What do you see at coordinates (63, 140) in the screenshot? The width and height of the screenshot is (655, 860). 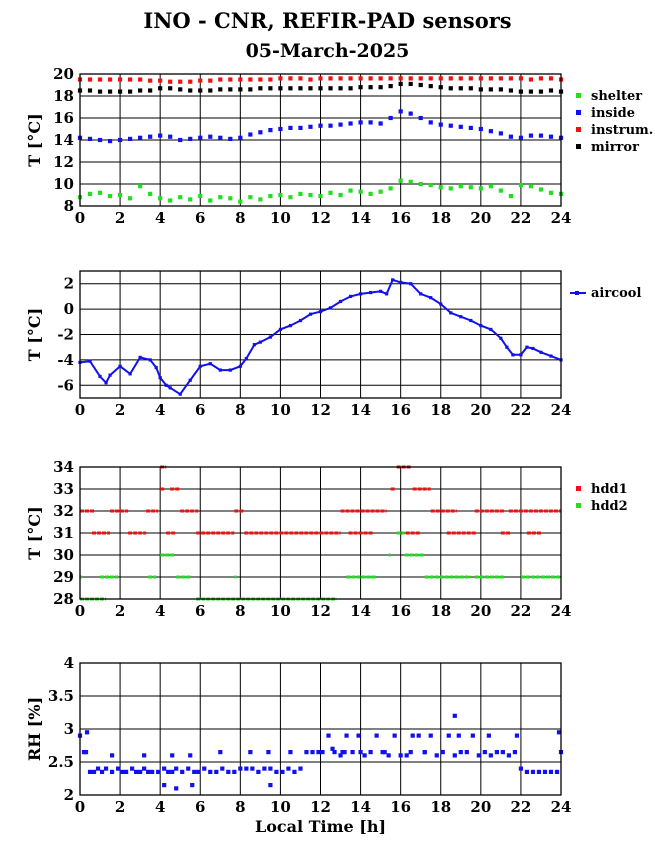 I see `y-tick-label: 14` at bounding box center [63, 140].